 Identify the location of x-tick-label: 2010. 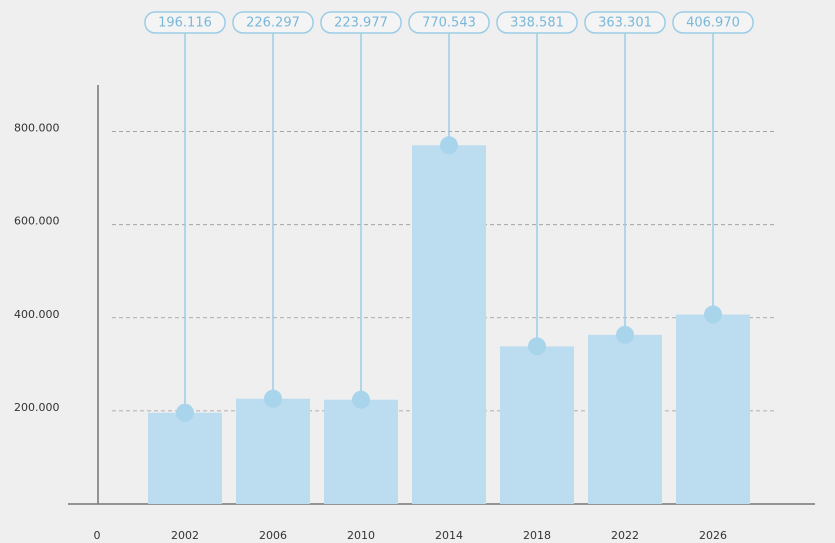
(361, 535).